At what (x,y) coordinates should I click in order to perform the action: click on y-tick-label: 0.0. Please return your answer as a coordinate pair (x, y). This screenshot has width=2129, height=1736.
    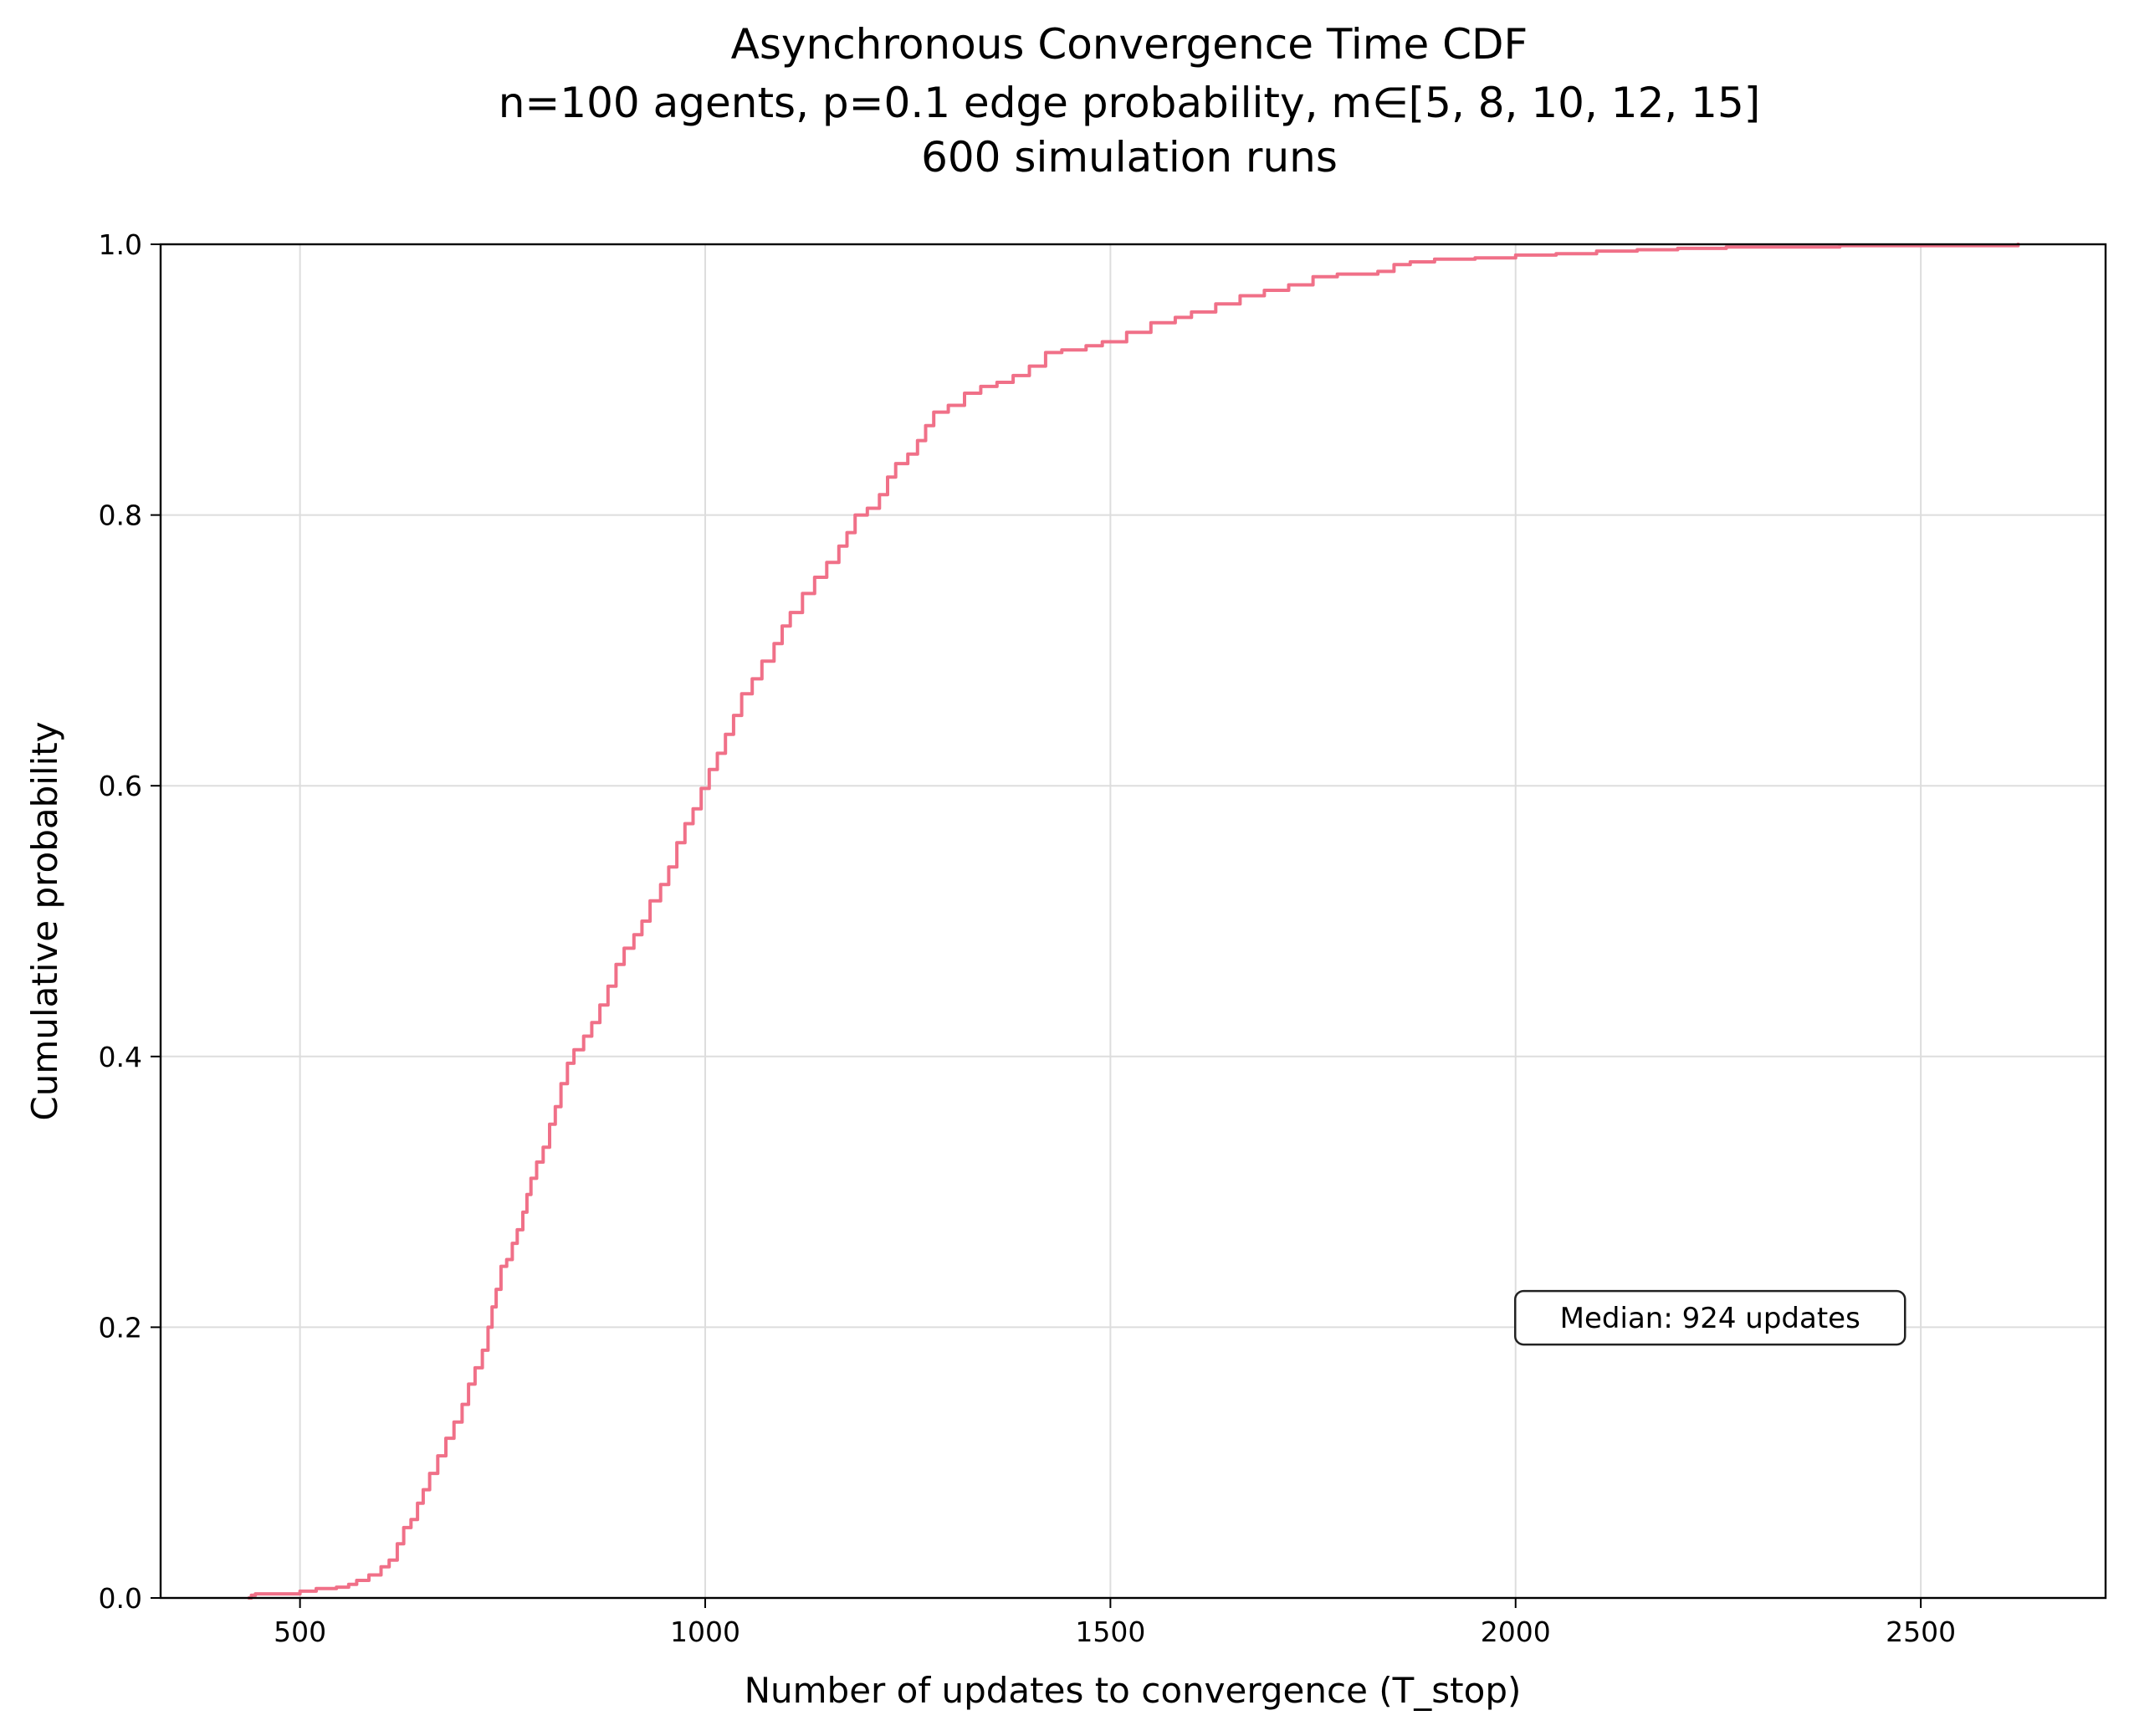
    Looking at the image, I should click on (120, 1598).